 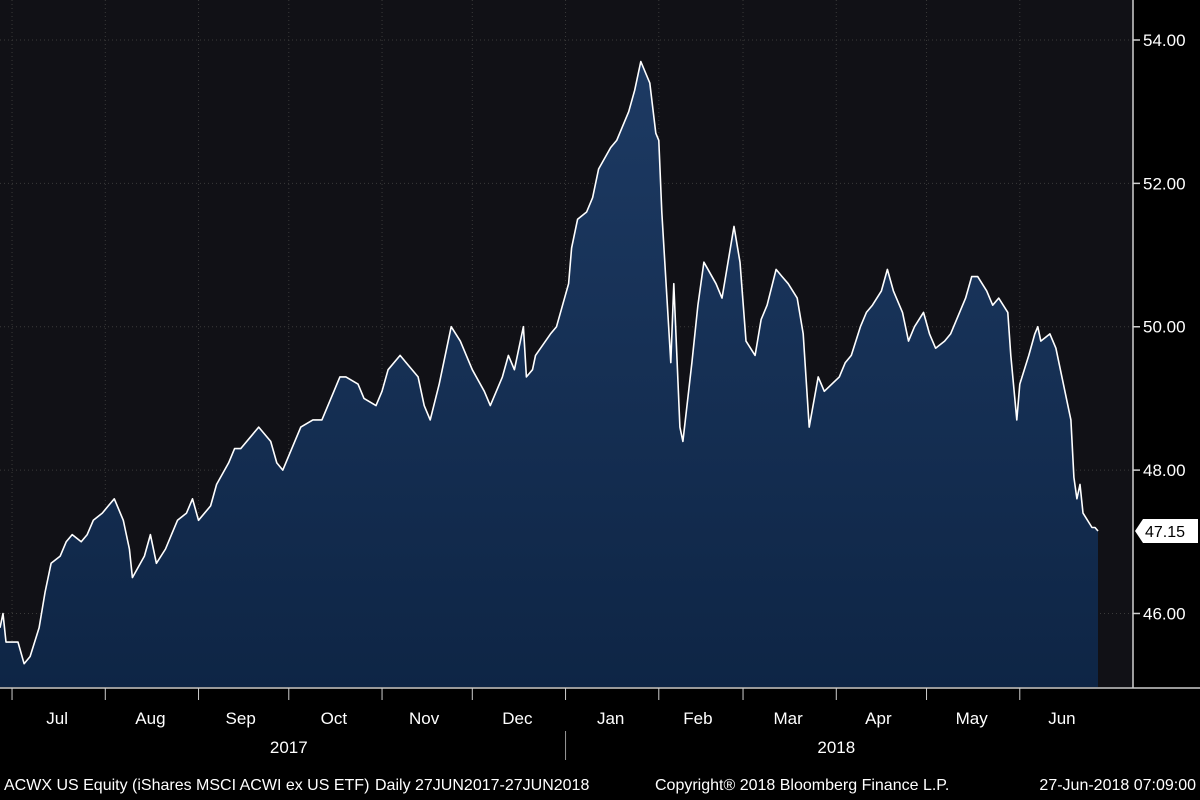 I want to click on footer-copyright: Copyright® 2018 Bloomberg Finance L.P., so click(x=802, y=785).